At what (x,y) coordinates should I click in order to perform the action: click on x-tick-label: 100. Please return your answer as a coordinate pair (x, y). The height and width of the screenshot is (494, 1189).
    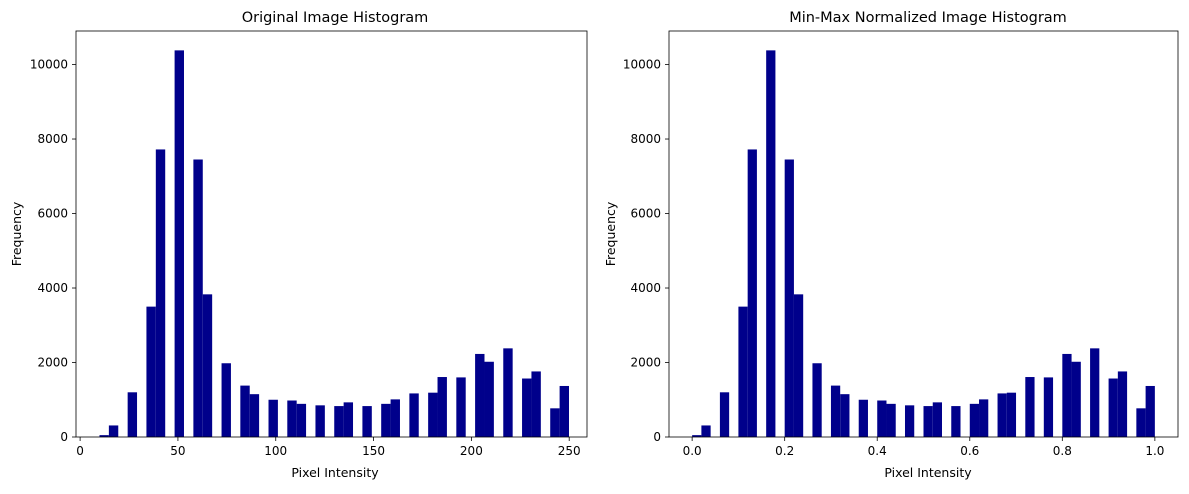
    Looking at the image, I should click on (275, 451).